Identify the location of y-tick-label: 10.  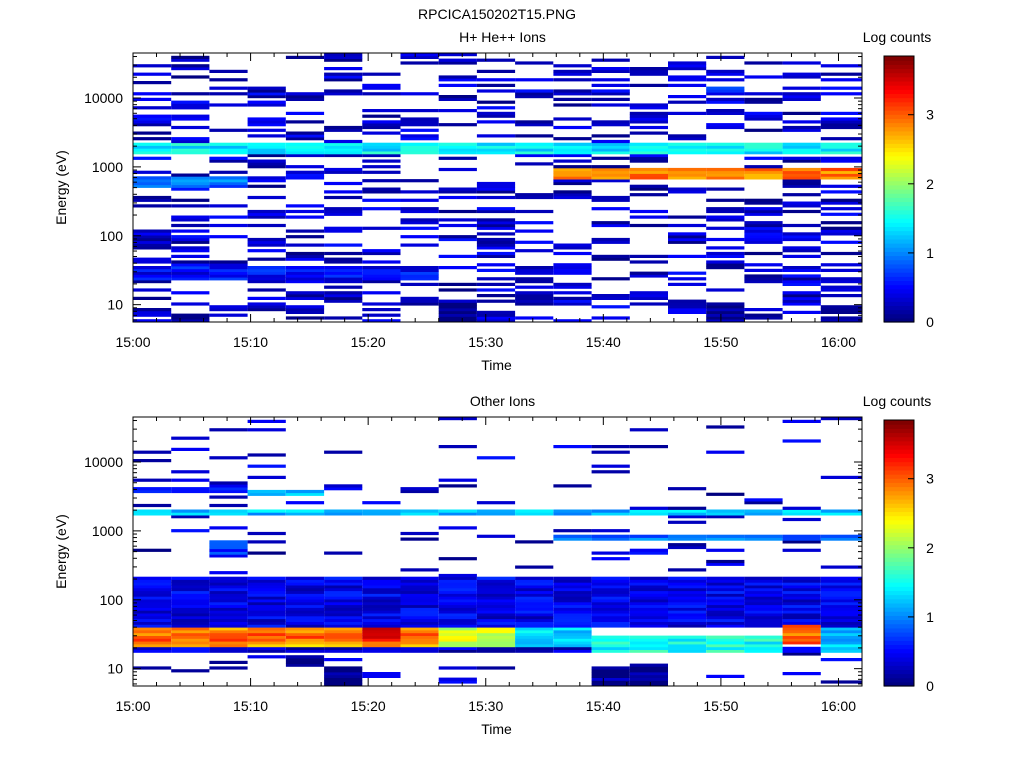
(115, 305).